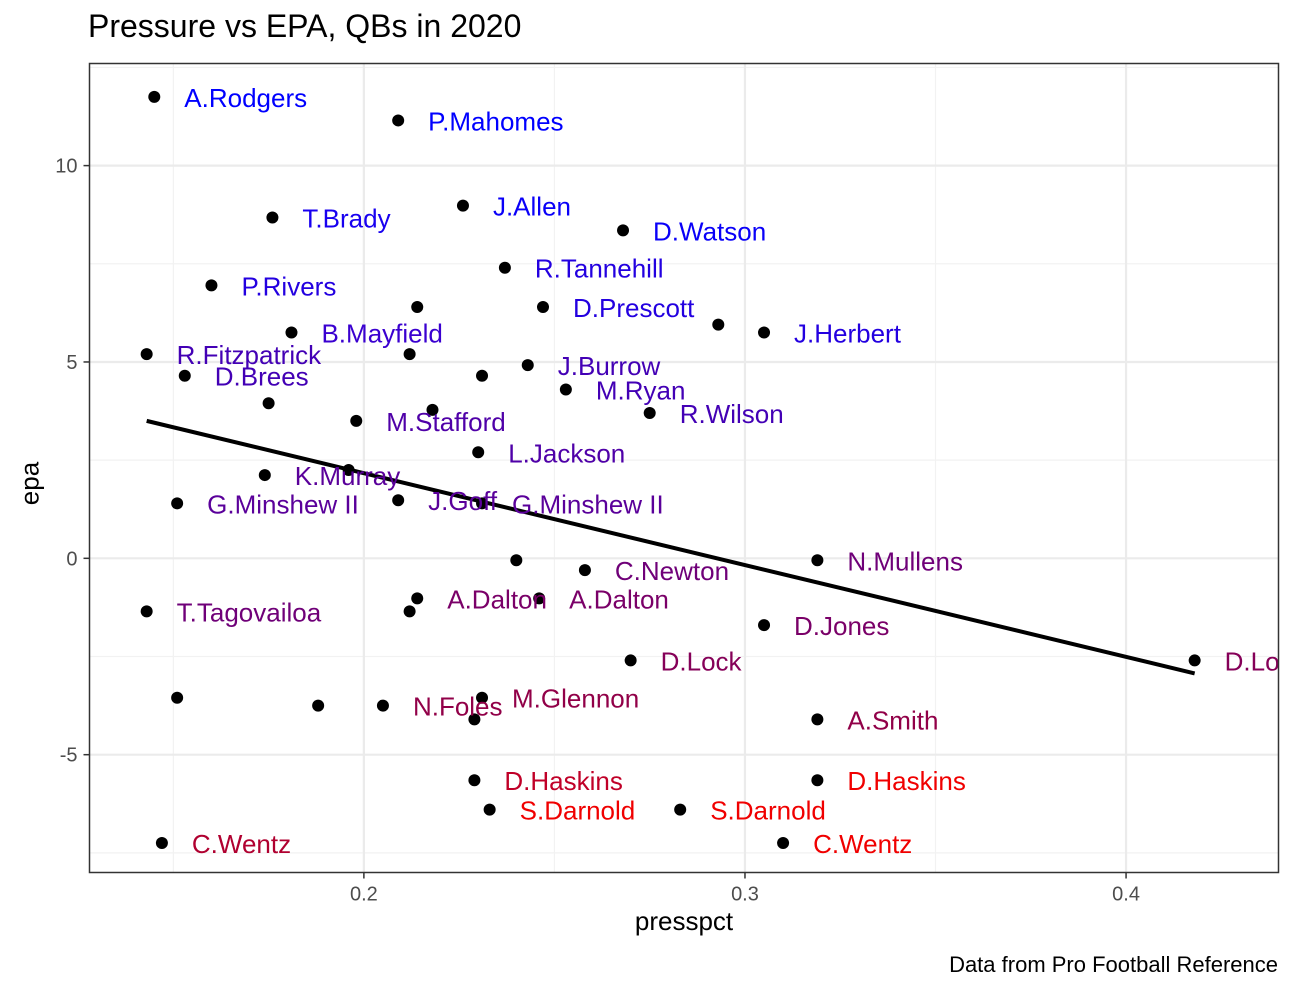 The height and width of the screenshot is (992, 1294). What do you see at coordinates (346, 218) in the screenshot?
I see `point-label: T.Brady` at bounding box center [346, 218].